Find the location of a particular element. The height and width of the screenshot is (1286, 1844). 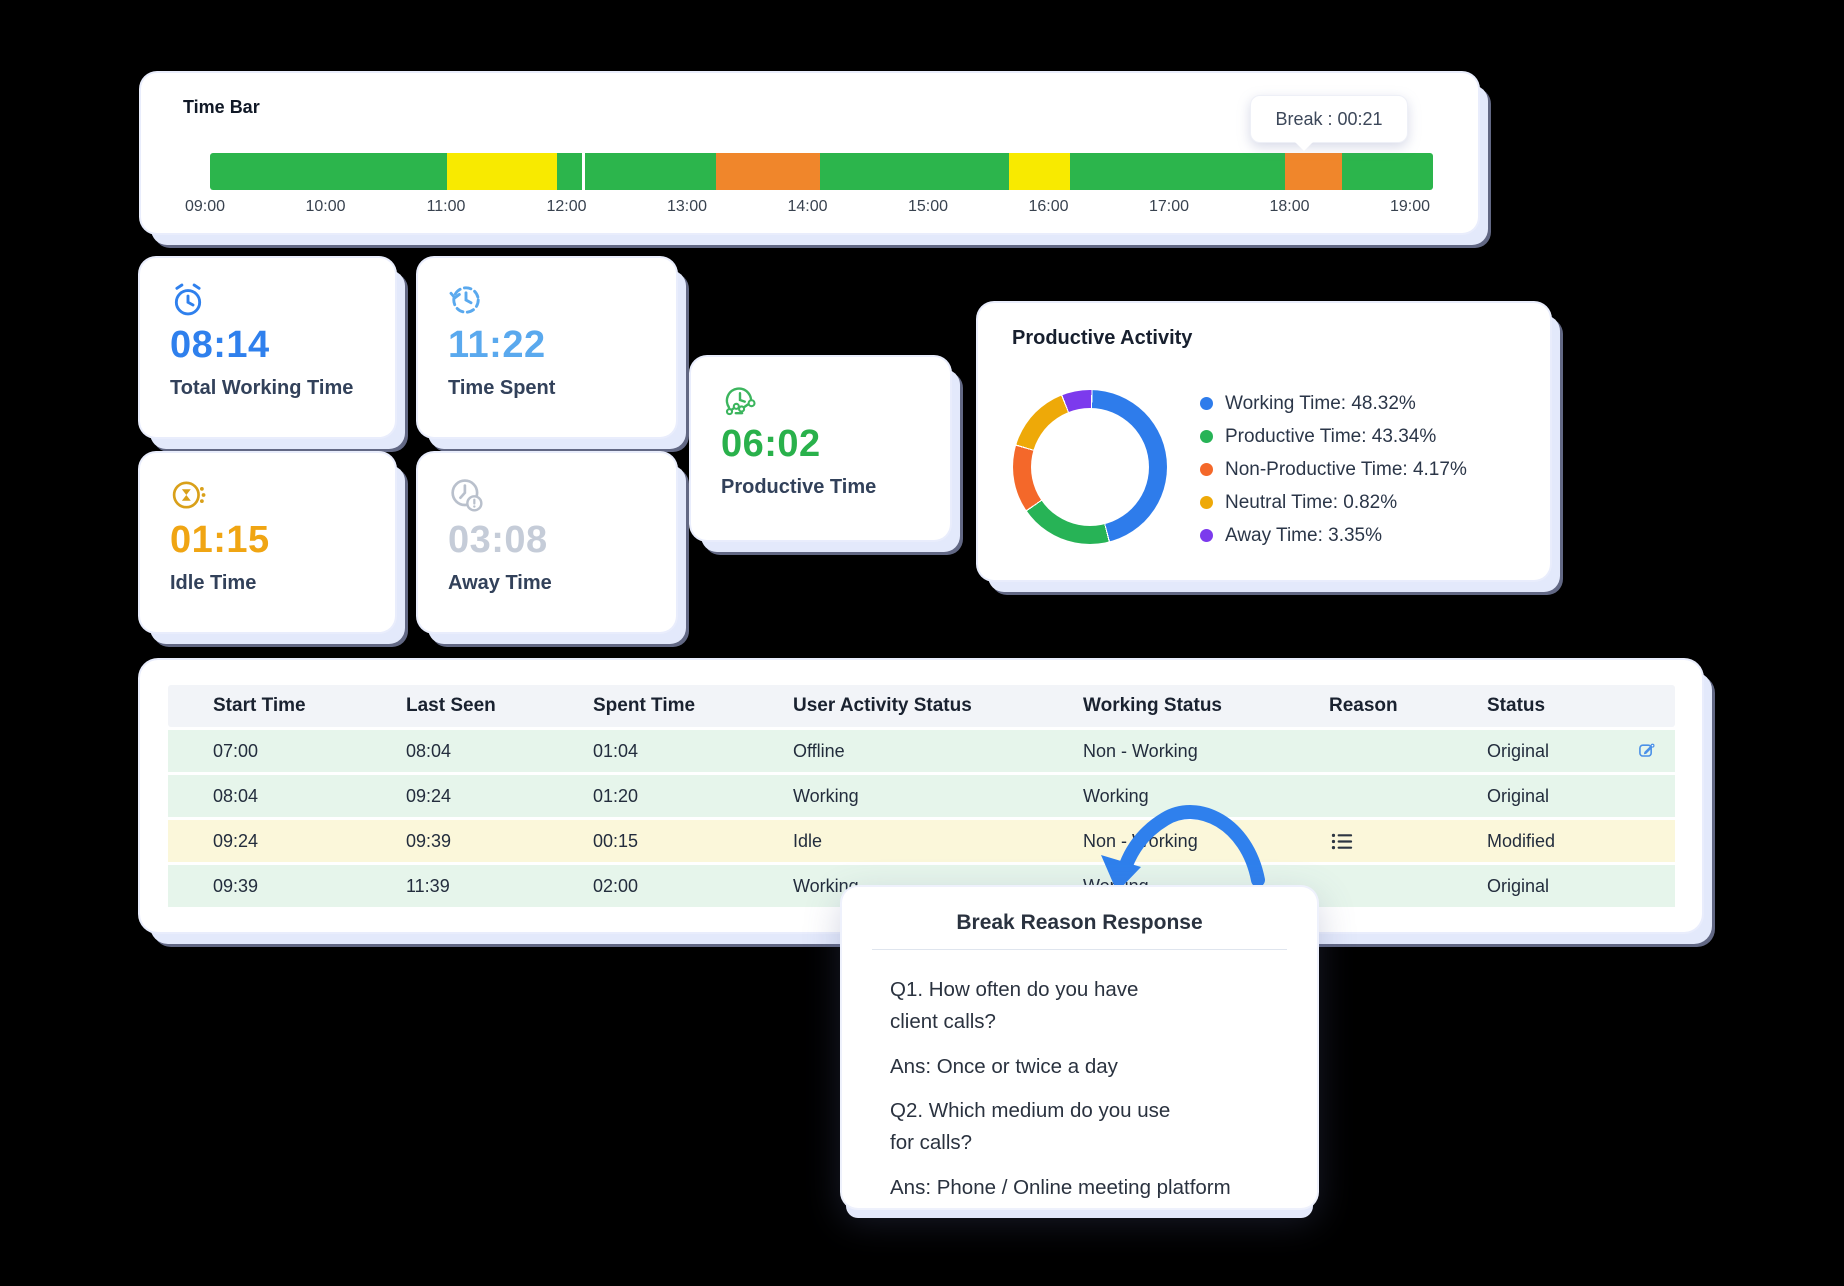

table-row: 08:04 09:24 01:20 Working Working Original is located at coordinates (921, 796).